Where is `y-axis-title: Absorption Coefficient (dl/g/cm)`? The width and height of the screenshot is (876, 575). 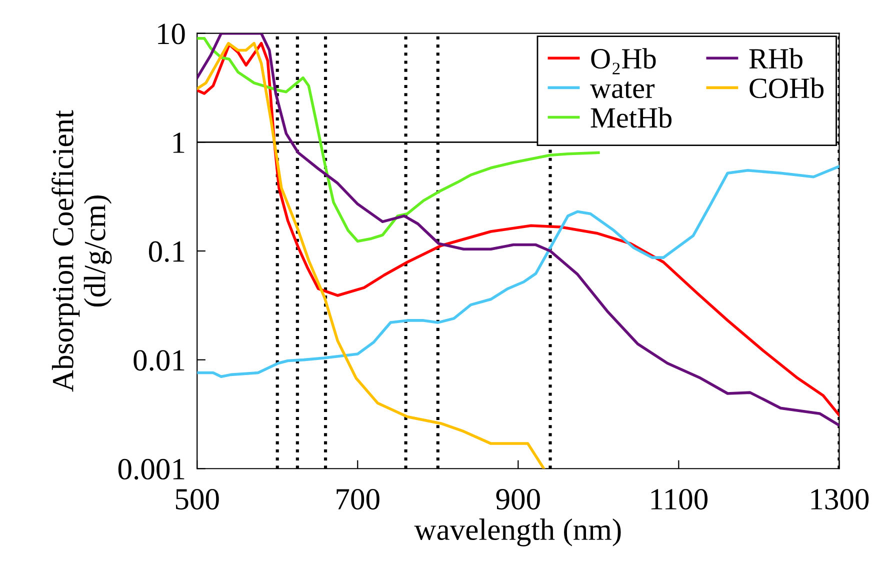
y-axis-title: Absorption Coefficient (dl/g/cm) is located at coordinates (82, 251).